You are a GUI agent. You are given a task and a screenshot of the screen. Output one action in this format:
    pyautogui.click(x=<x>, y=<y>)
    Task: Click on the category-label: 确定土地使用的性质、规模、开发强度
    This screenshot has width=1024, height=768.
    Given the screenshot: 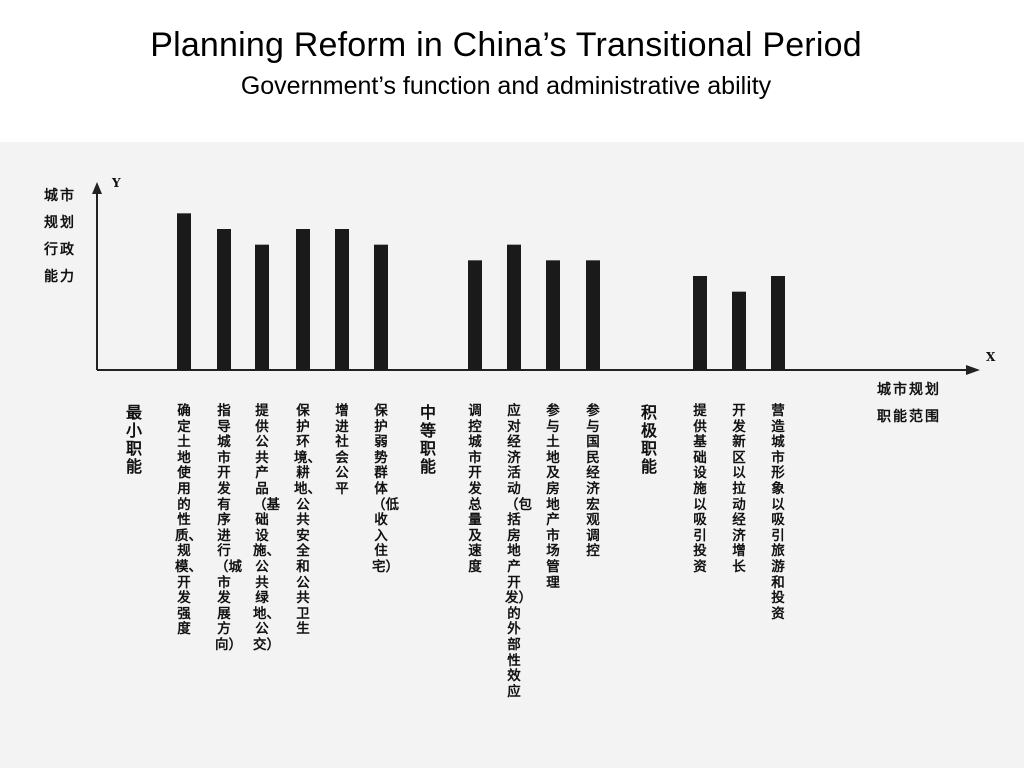 What is the action you would take?
    pyautogui.click(x=188, y=520)
    